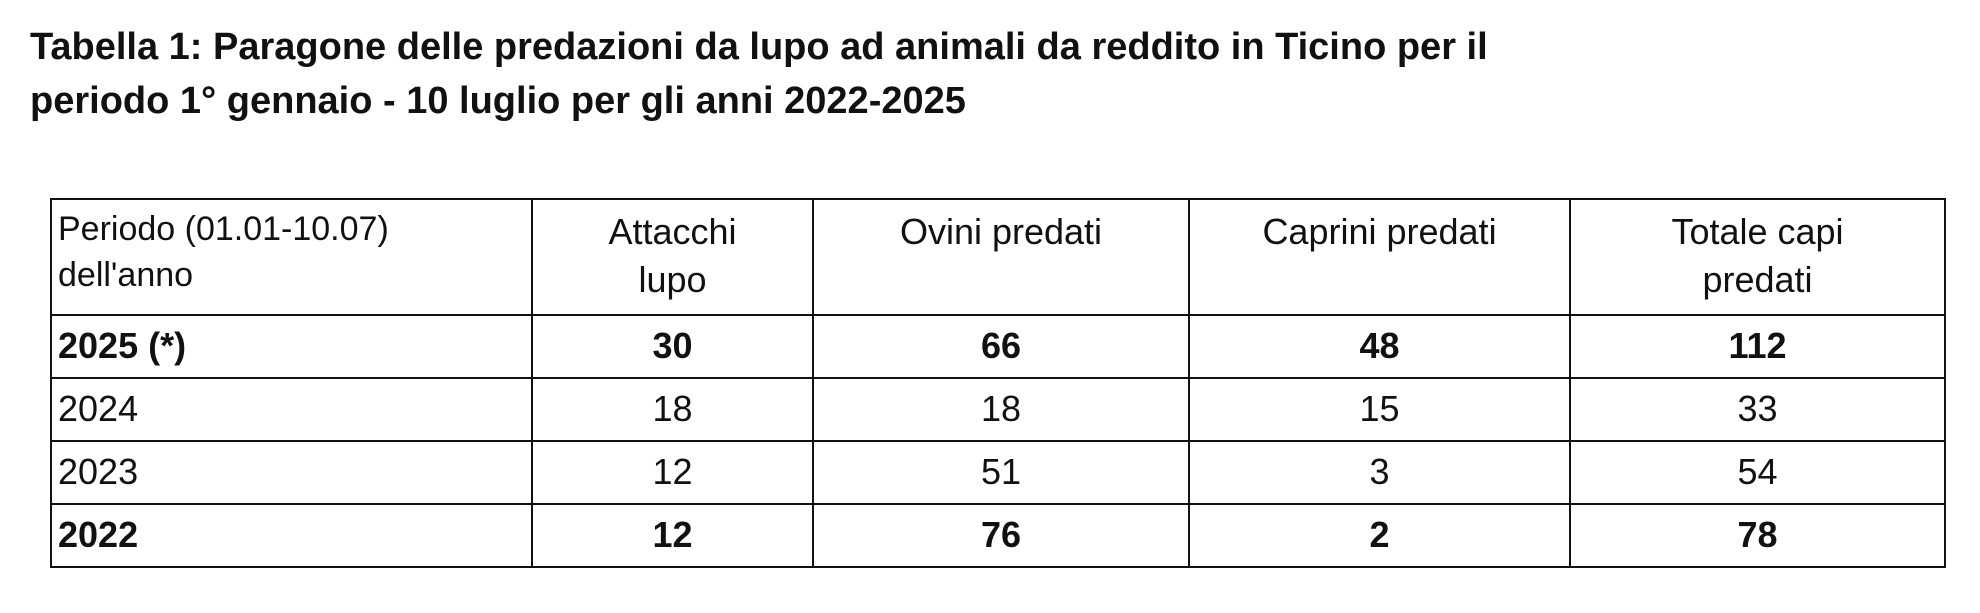 The width and height of the screenshot is (1980, 613). Describe the element at coordinates (1001, 409) in the screenshot. I see `cell-sheep-killed: 18` at that location.